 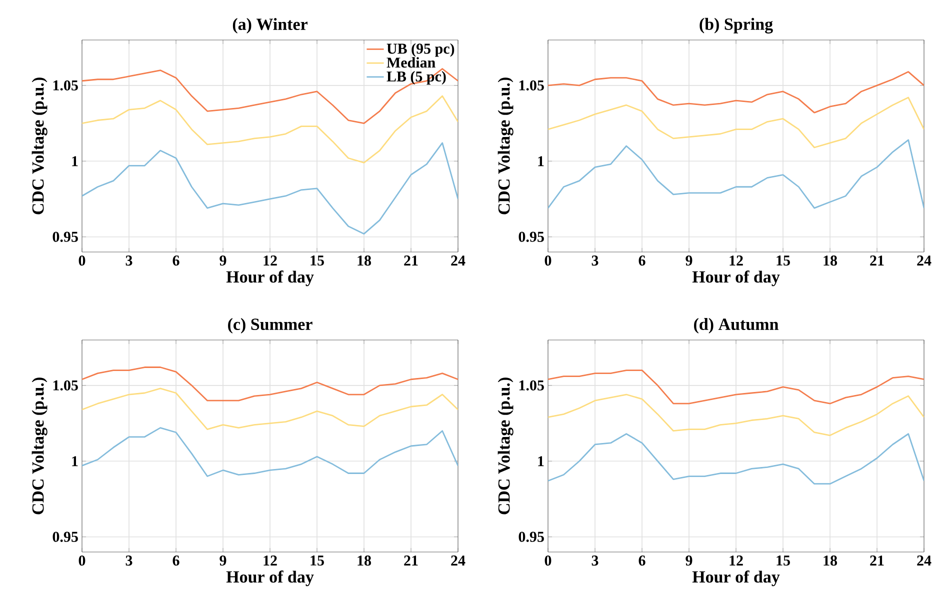 I want to click on chart-title: (d) Autumn, so click(x=736, y=326).